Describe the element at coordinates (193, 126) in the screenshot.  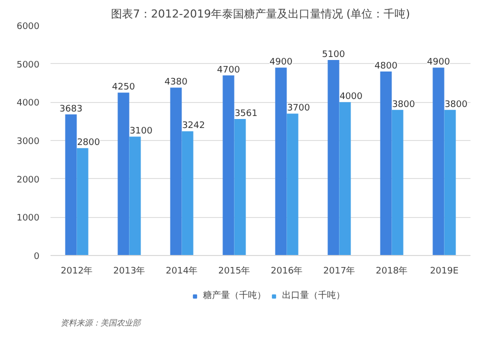
I see `data-label: 3242` at that location.